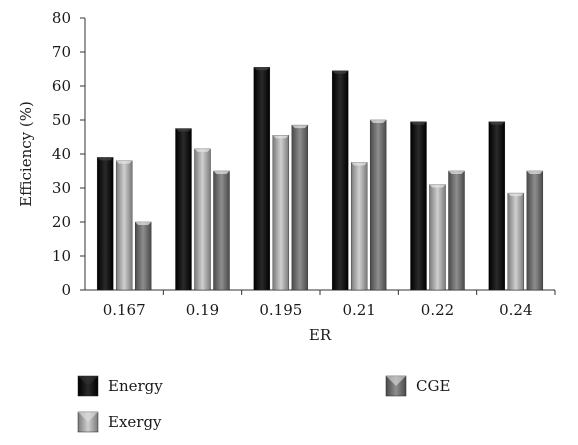 The image size is (578, 445). Describe the element at coordinates (516, 241) in the screenshot. I see `bar-exergy-0.24` at that location.